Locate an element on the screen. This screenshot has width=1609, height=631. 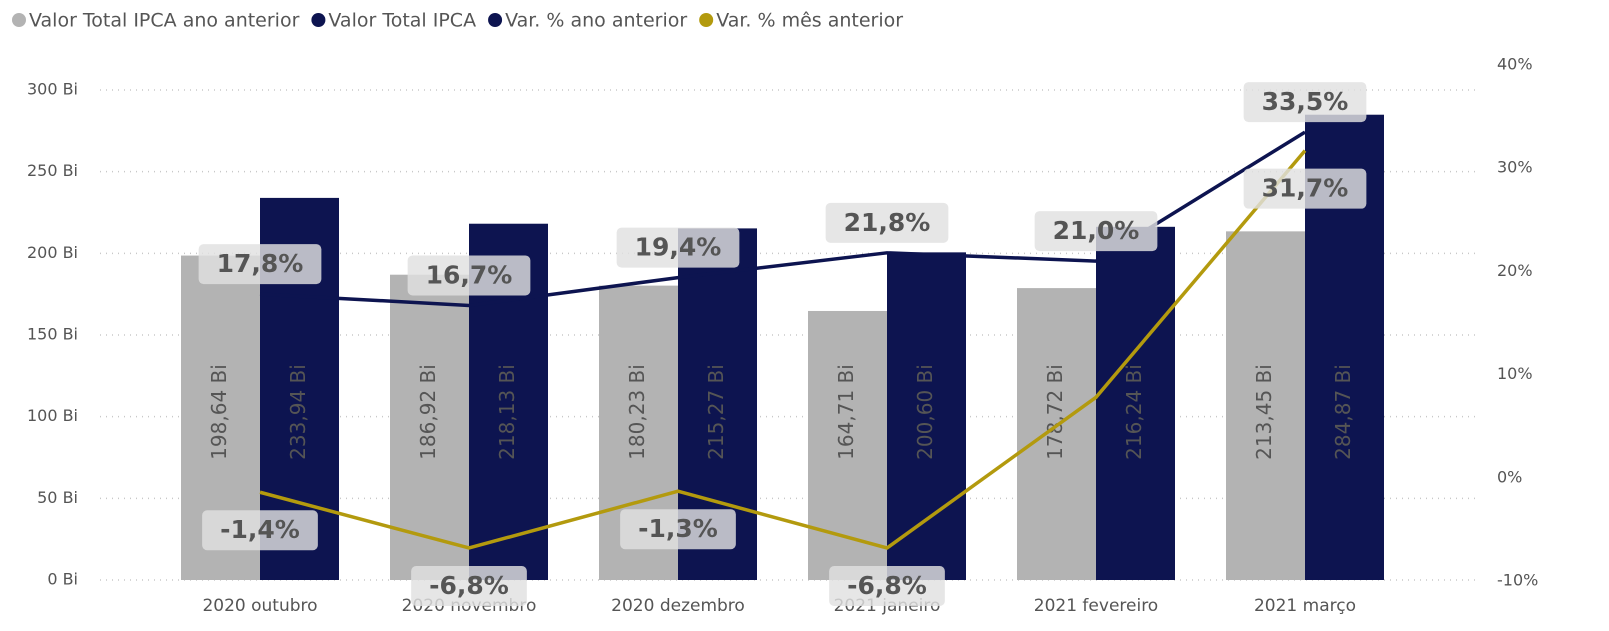
line-value-label: 17,8% is located at coordinates (260, 264).